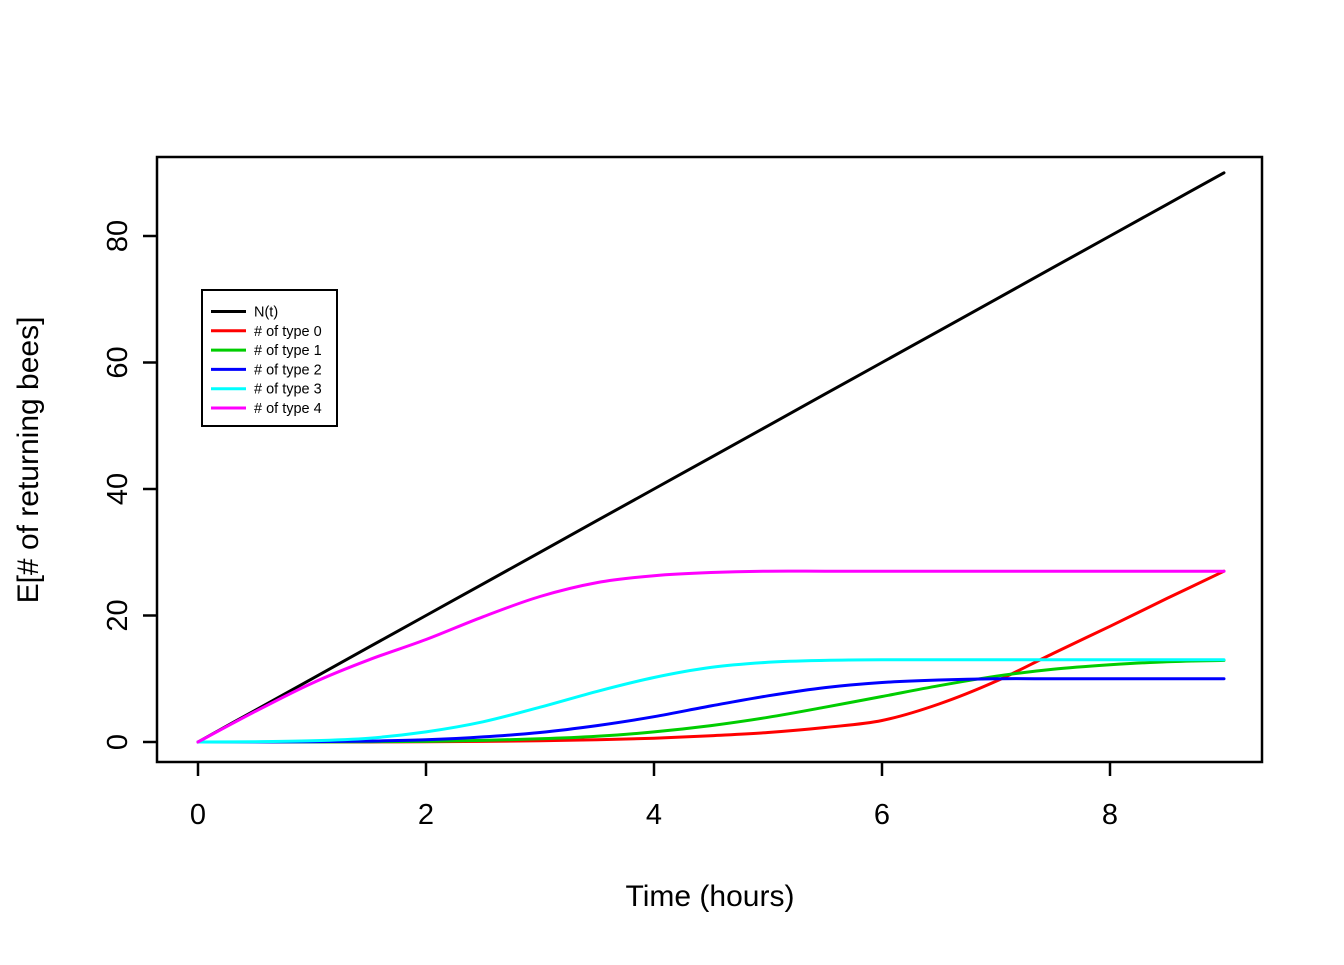 Image resolution: width=1344 pixels, height=965 pixels. What do you see at coordinates (654, 796) in the screenshot?
I see `x-axis: 0 2 4 6 8` at bounding box center [654, 796].